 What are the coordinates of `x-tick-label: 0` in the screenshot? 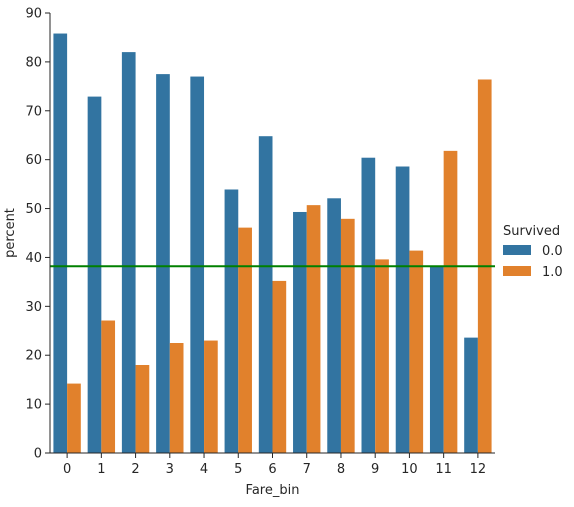 It's located at (67, 469).